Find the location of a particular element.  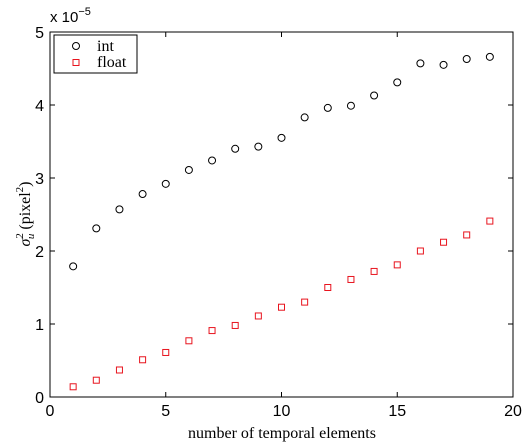

x-tick-label: 5 is located at coordinates (165, 411).